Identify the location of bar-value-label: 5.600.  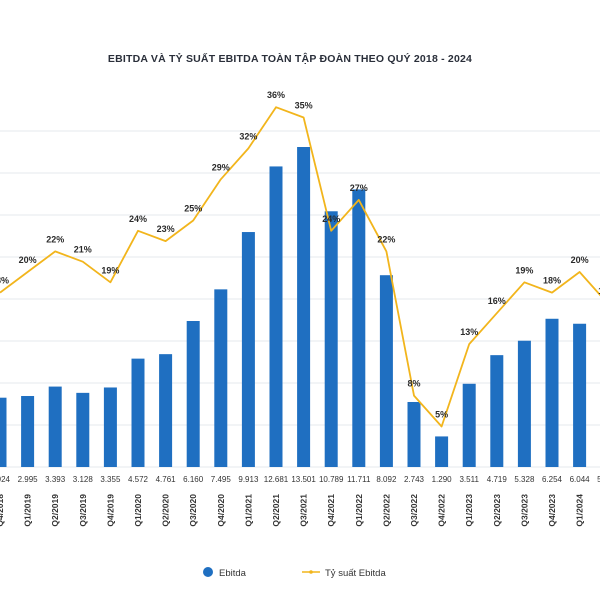
(598, 479).